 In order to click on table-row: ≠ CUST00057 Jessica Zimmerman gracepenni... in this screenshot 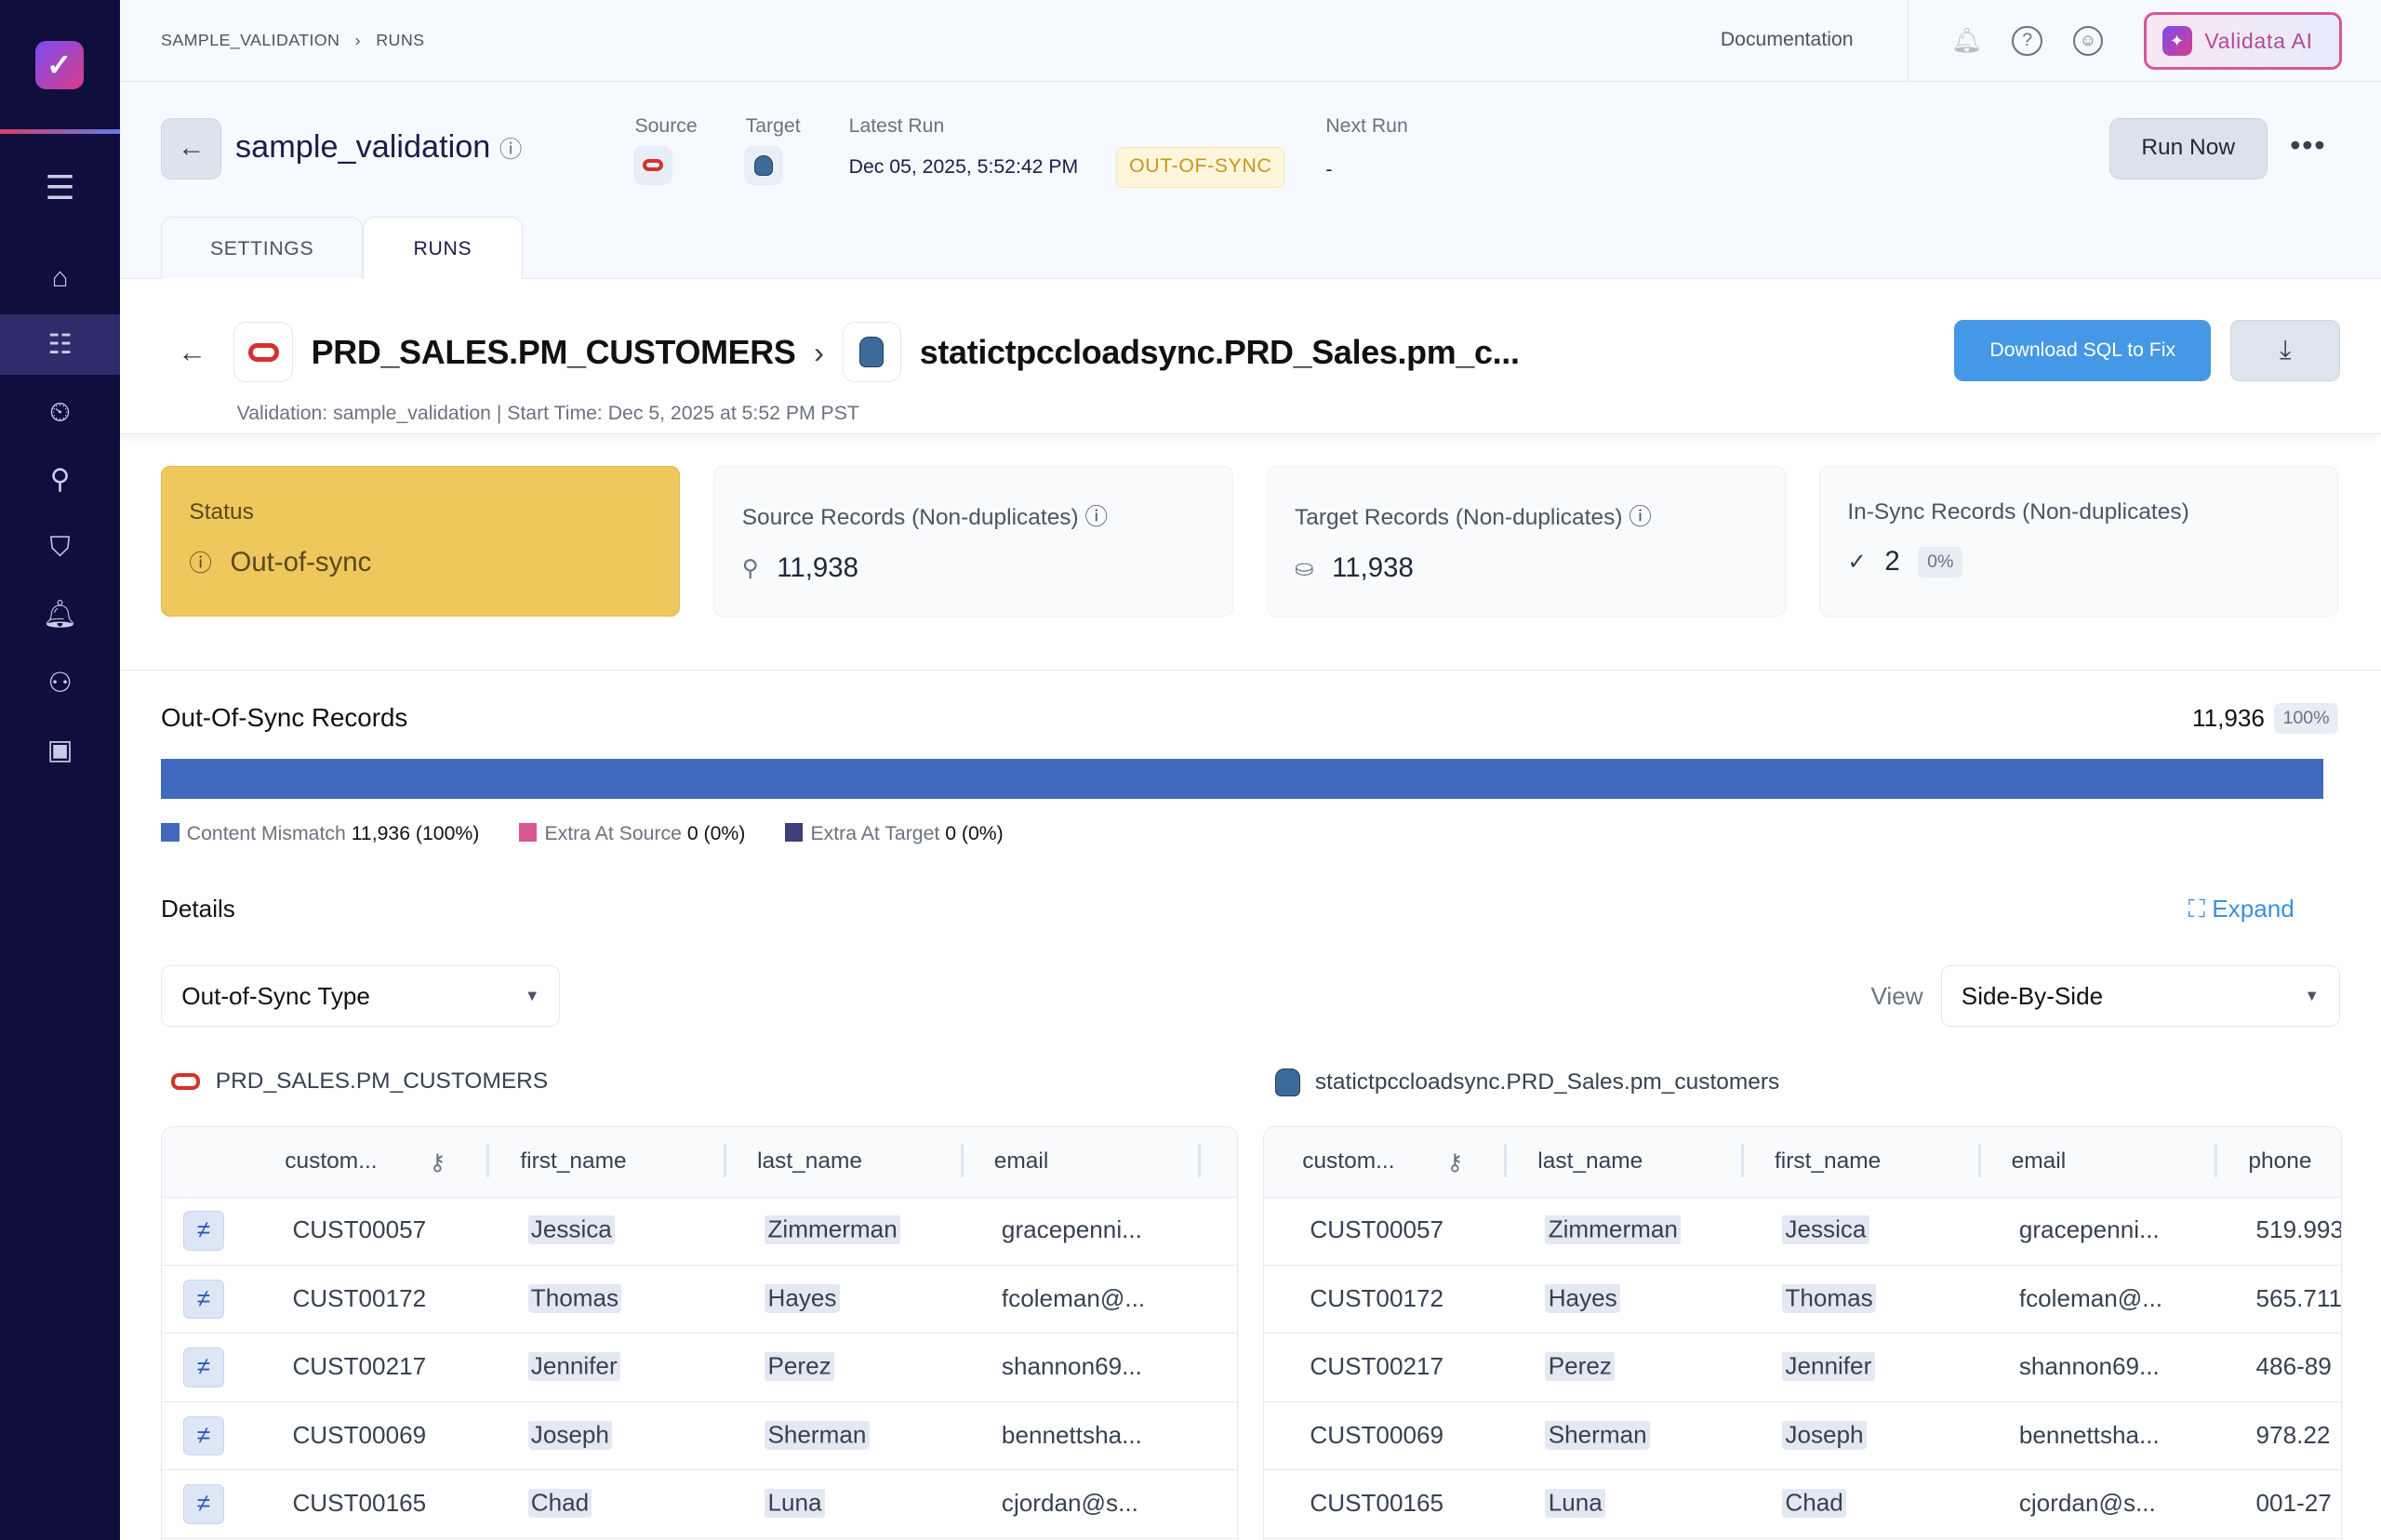, I will do `click(699, 1232)`.